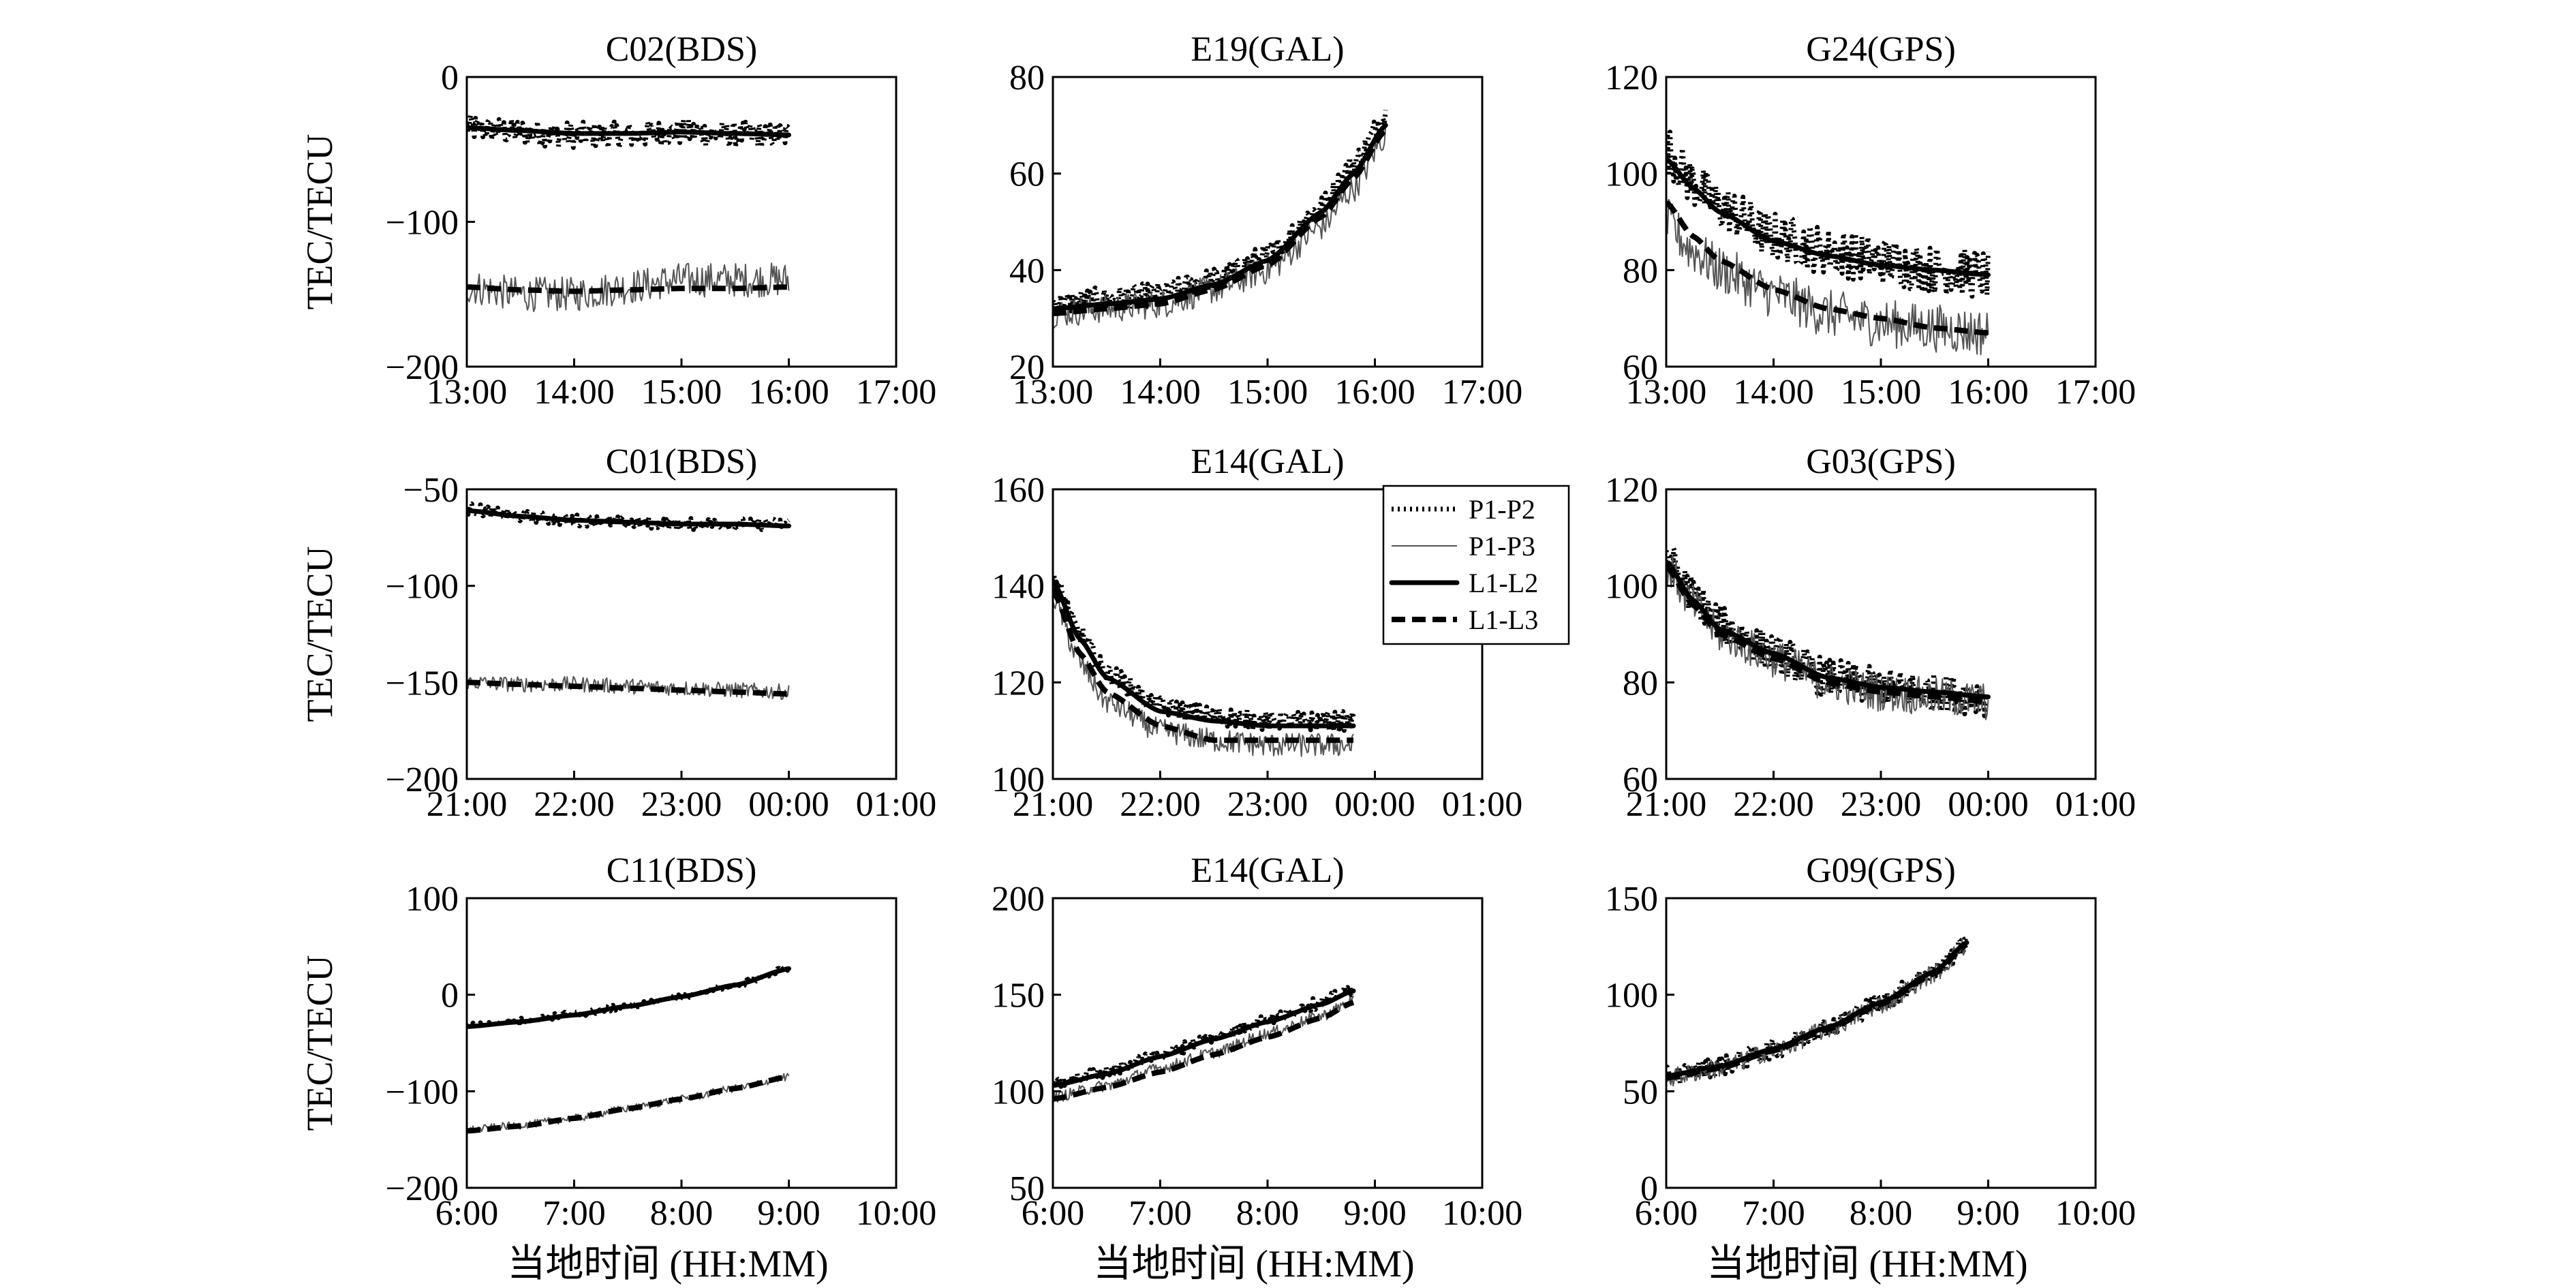 The image size is (2576, 1288). What do you see at coordinates (1019, 587) in the screenshot?
I see `y-tick-label: 140` at bounding box center [1019, 587].